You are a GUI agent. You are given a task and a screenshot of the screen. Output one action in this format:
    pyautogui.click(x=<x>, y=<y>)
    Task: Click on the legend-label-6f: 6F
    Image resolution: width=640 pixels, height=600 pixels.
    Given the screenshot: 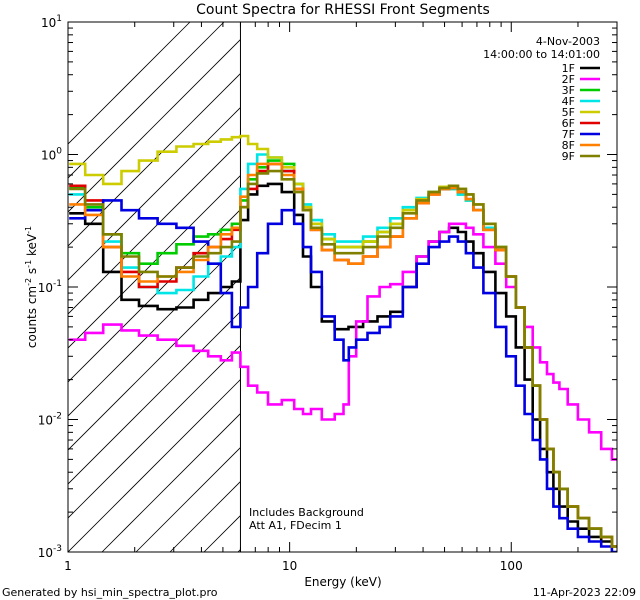 What is the action you would take?
    pyautogui.click(x=568, y=123)
    